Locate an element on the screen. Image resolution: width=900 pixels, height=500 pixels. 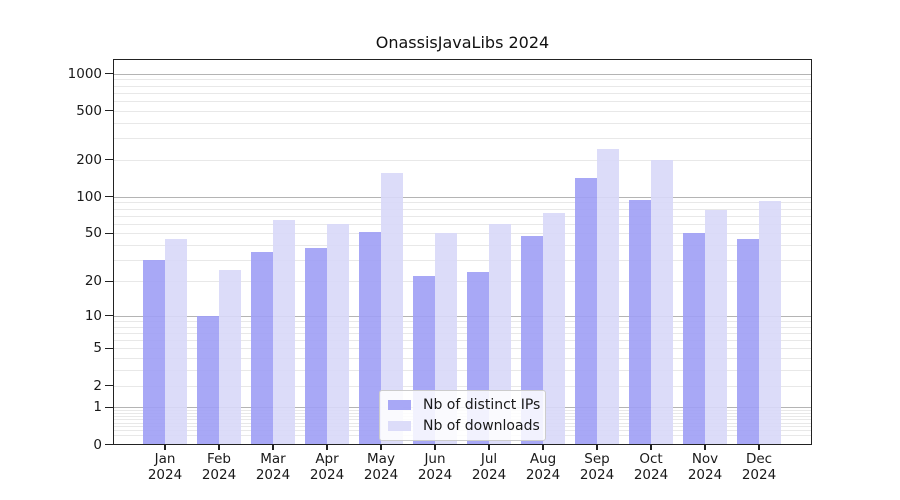
x-tick-label: Oct 2024 is located at coordinates (651, 467).